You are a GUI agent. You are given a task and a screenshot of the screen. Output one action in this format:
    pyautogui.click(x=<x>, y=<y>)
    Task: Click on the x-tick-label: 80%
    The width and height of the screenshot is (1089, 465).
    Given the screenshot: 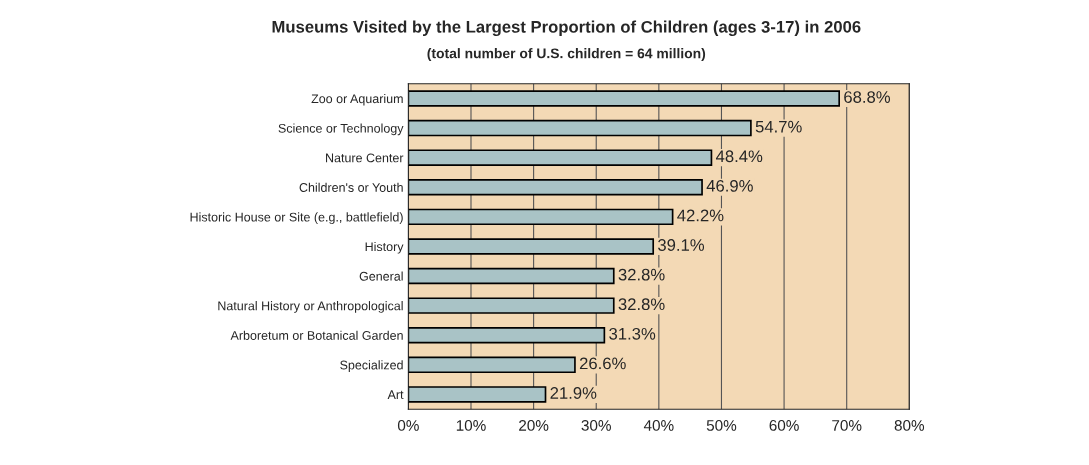 What is the action you would take?
    pyautogui.click(x=909, y=425)
    